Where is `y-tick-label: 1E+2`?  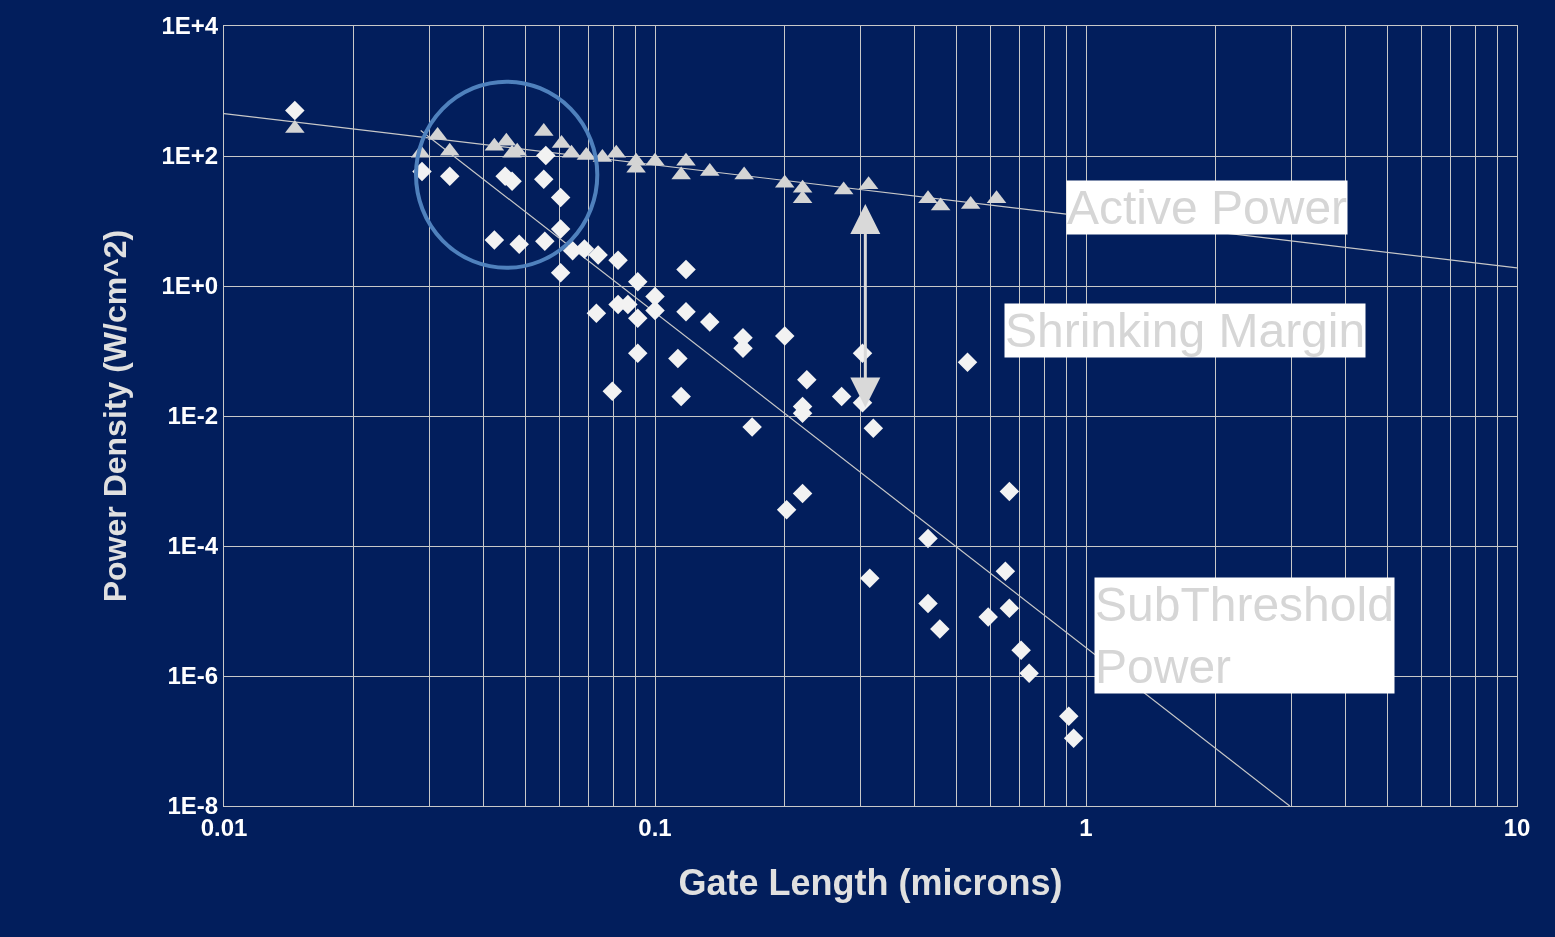
y-tick-label: 1E+2 is located at coordinates (190, 156).